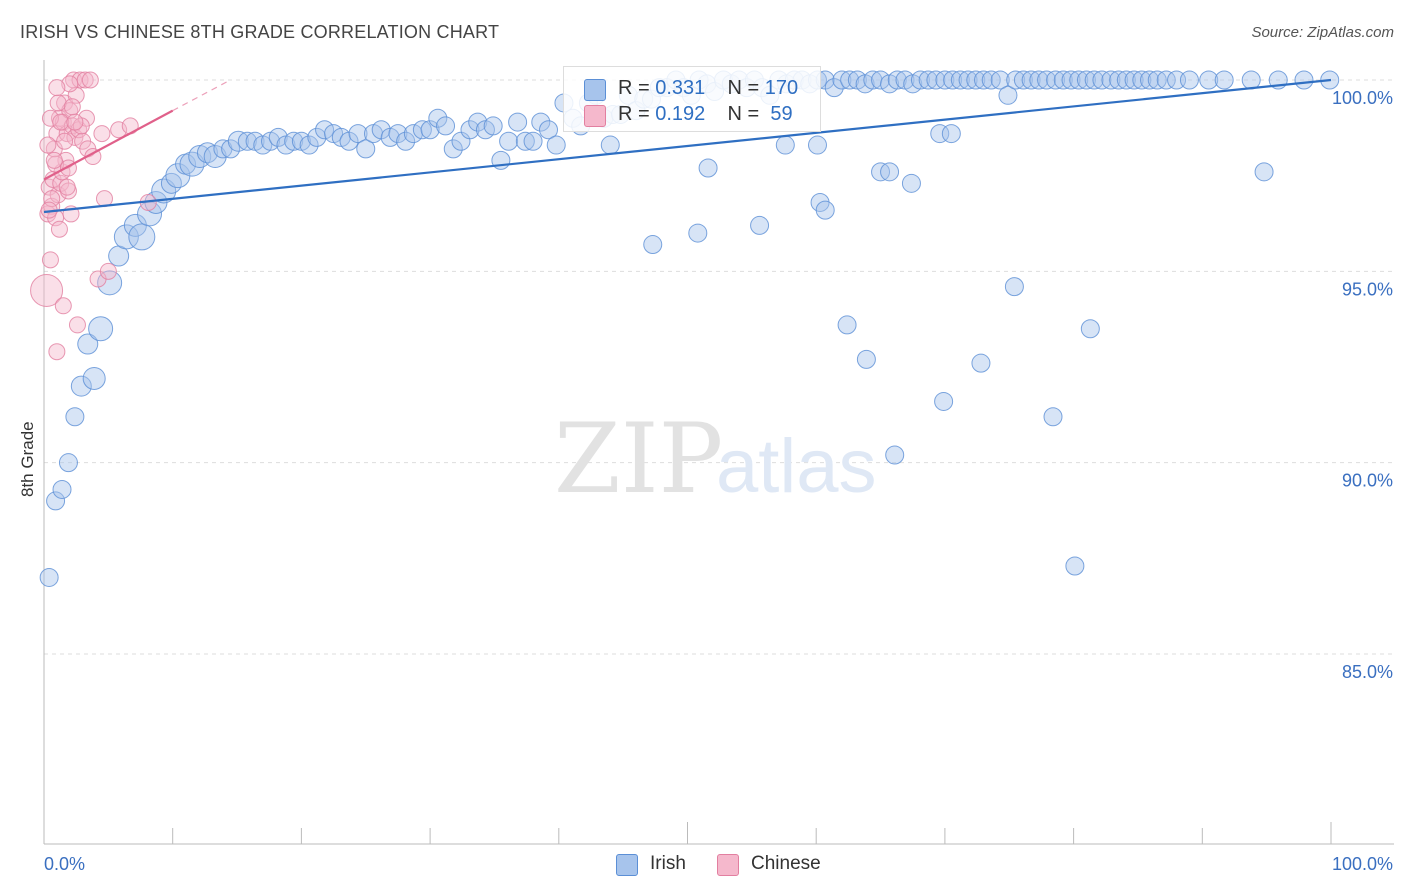  What do you see at coordinates (1322, 32) in the screenshot?
I see `source-label: Source: ZipAtlas.com` at bounding box center [1322, 32].